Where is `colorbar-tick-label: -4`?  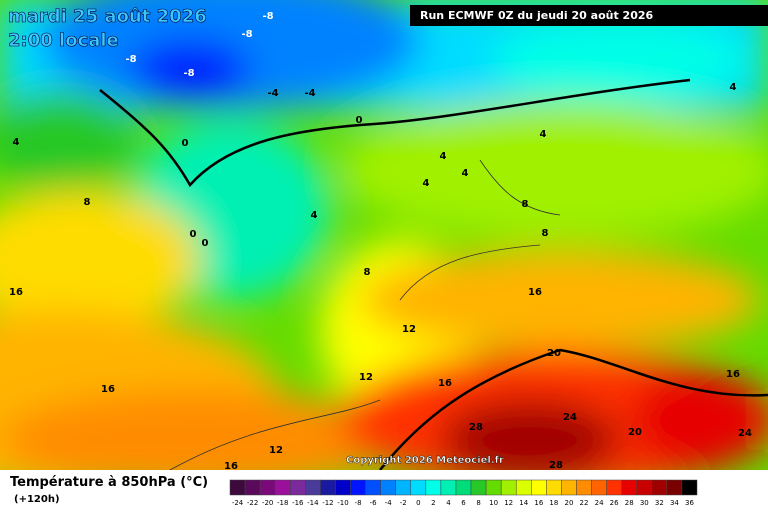
colorbar-tick-label: -4 is located at coordinates (389, 503).